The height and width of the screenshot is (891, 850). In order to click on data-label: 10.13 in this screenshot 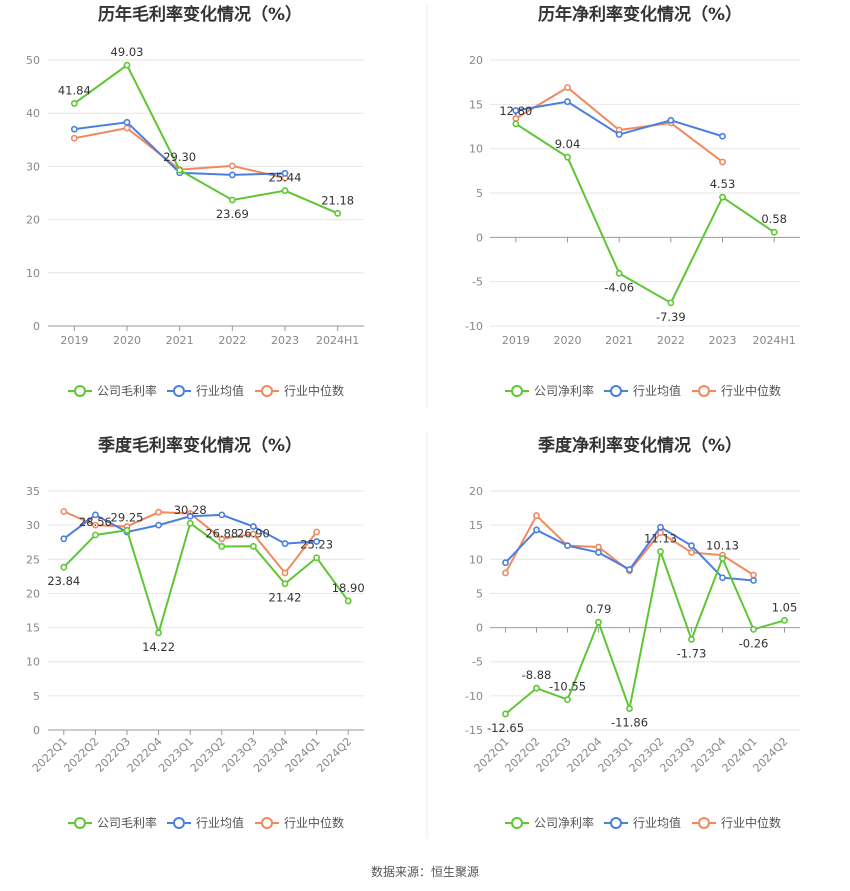, I will do `click(722, 545)`.